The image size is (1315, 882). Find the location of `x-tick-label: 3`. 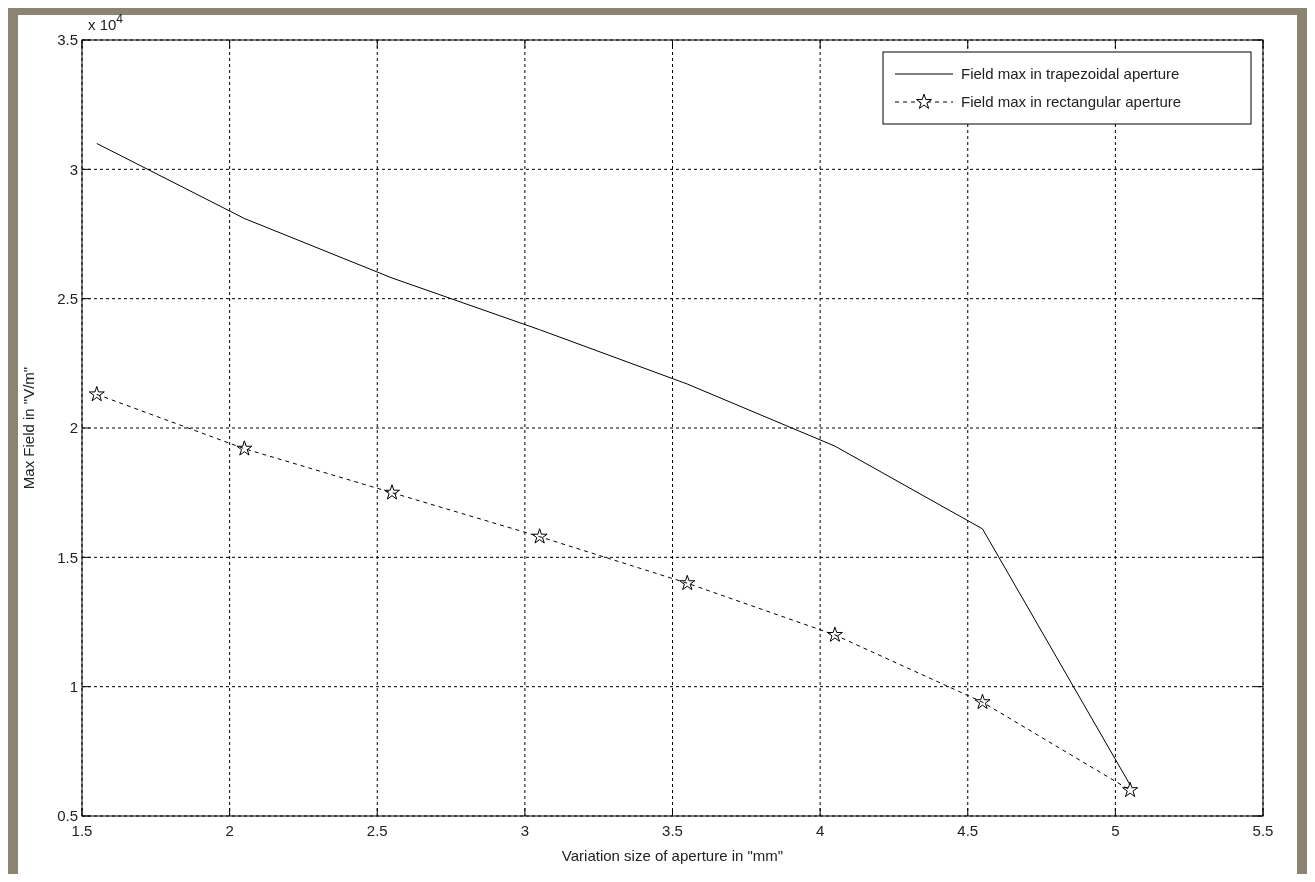

x-tick-label: 3 is located at coordinates (525, 830).